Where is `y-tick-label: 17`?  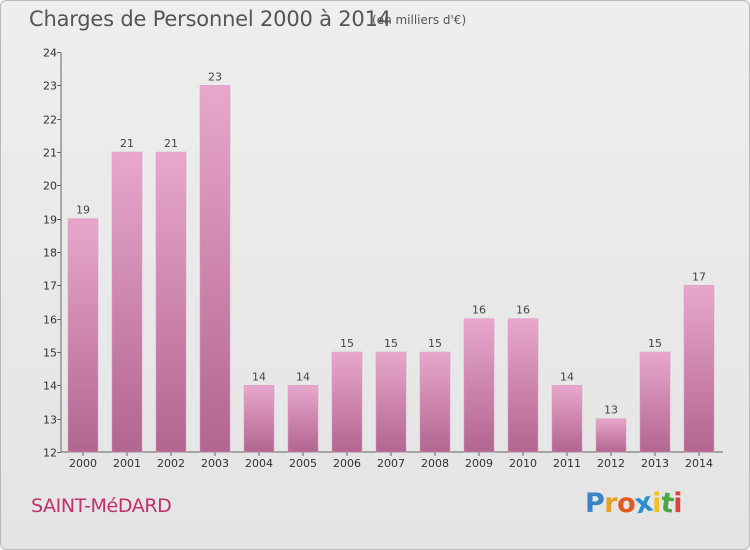 y-tick-label: 17 is located at coordinates (50, 286).